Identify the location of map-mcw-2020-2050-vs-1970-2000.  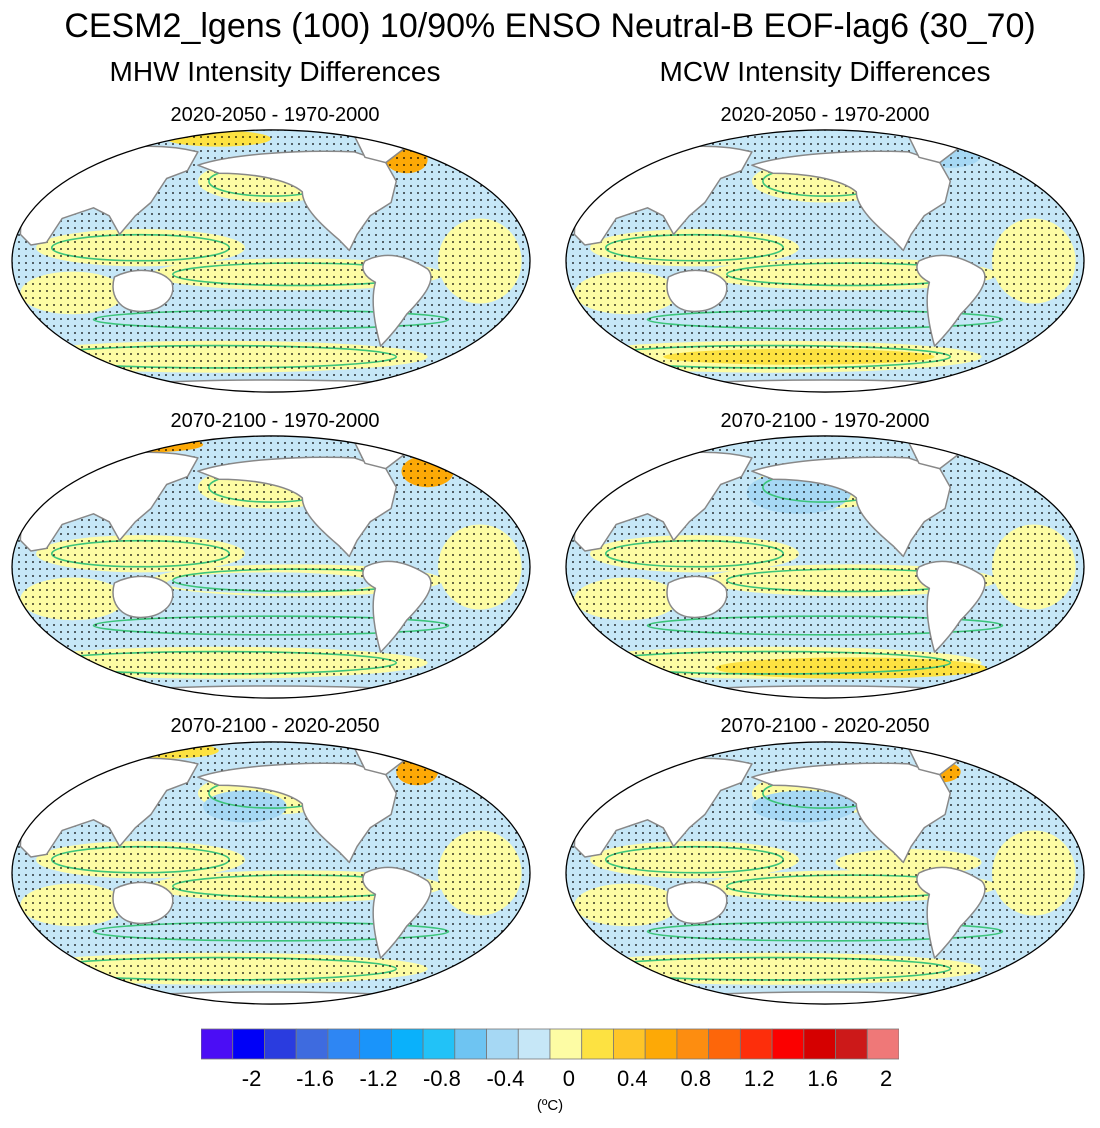
(825, 261).